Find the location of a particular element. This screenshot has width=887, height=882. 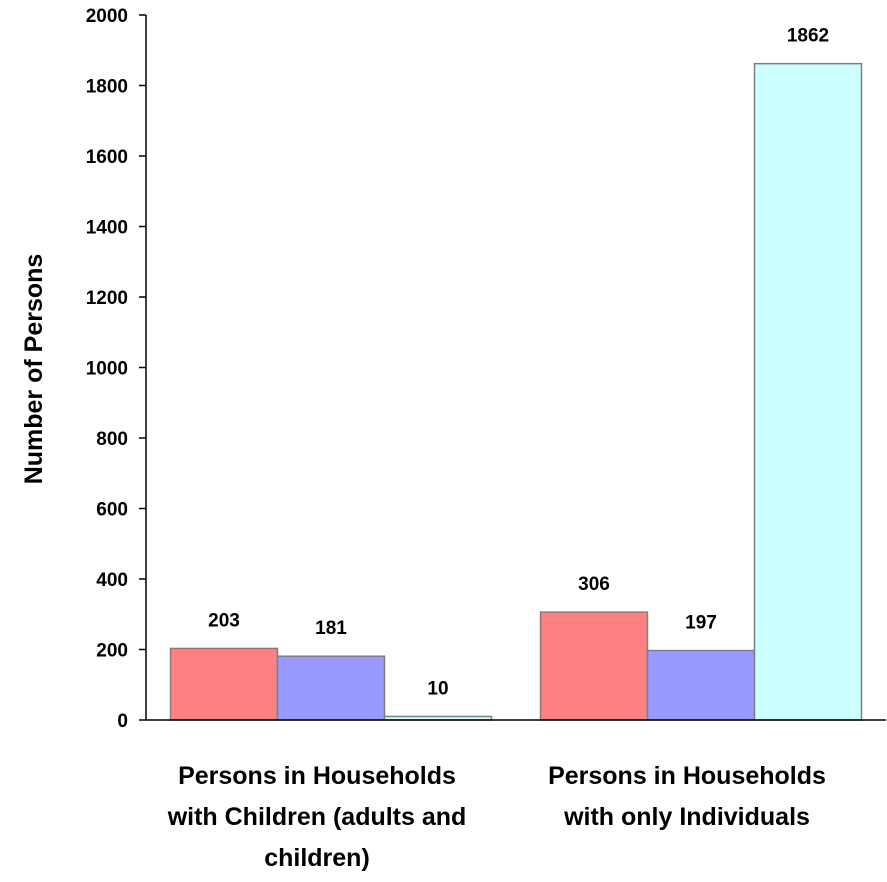

y-tick-label: 1400 is located at coordinates (107, 228).